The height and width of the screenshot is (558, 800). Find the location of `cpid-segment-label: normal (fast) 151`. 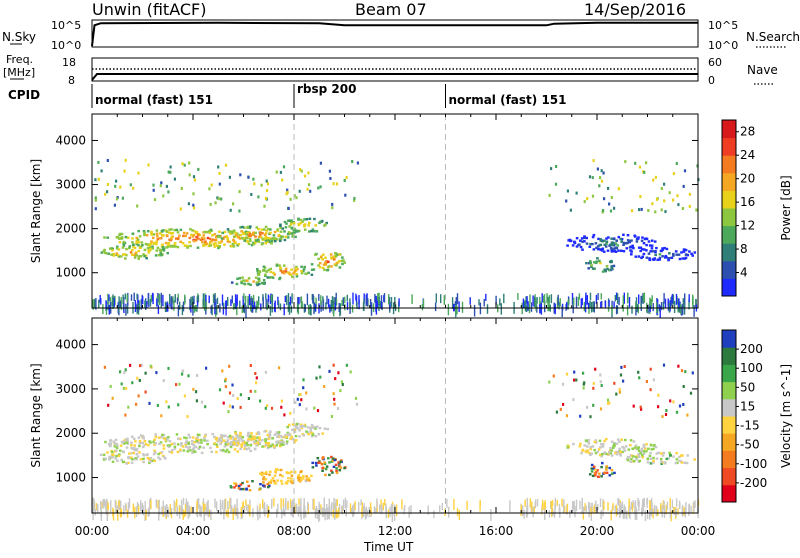

cpid-segment-label: normal (fast) 151 is located at coordinates (154, 100).